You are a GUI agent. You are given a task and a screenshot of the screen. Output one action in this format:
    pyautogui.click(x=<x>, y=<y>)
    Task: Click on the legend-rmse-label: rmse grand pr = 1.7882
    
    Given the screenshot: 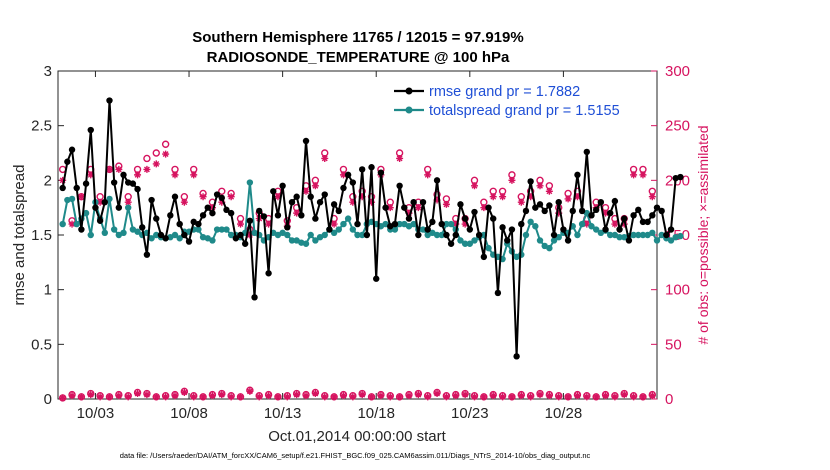 What is the action you would take?
    pyautogui.click(x=504, y=92)
    